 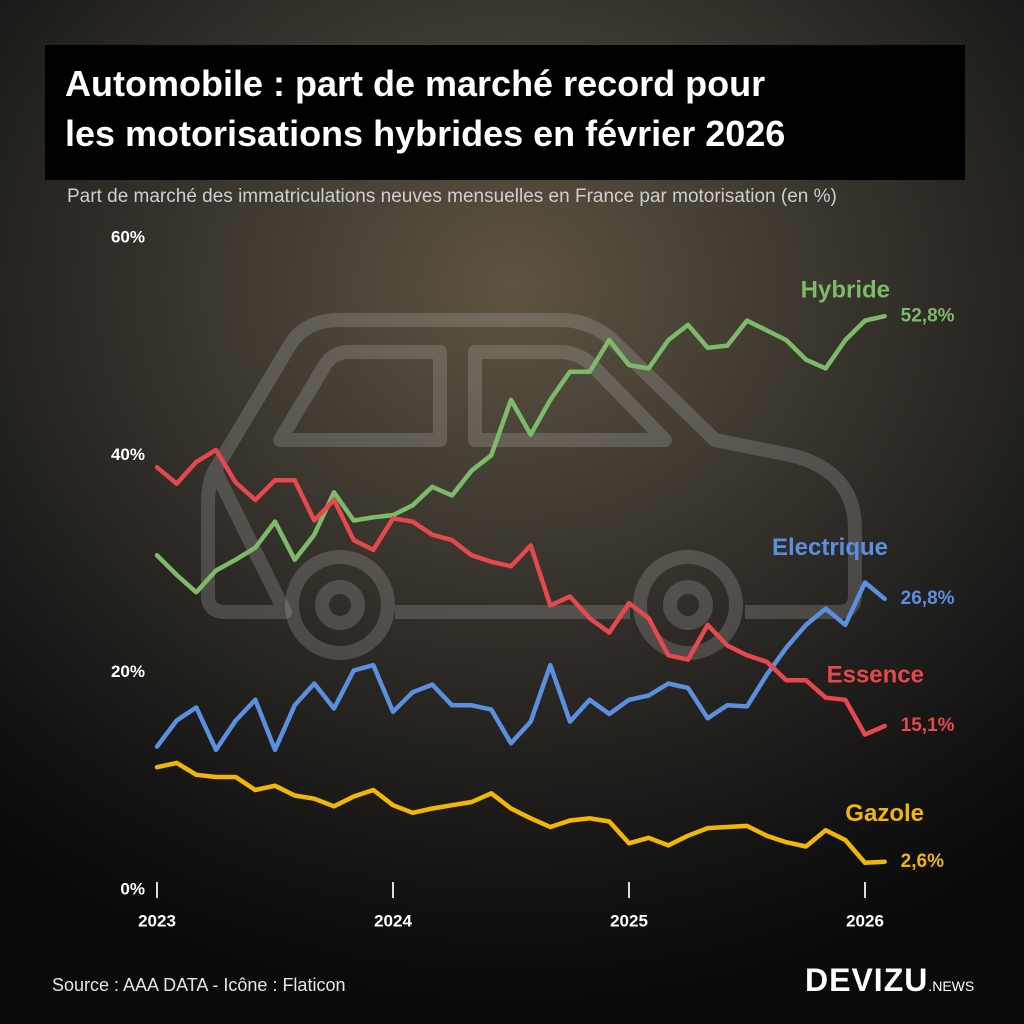 What do you see at coordinates (128, 236) in the screenshot?
I see `y-tick-label: 60%` at bounding box center [128, 236].